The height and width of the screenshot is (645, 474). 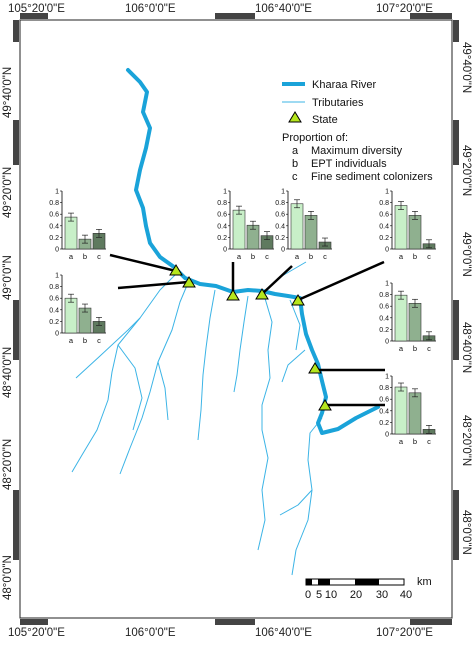 What do you see at coordinates (295, 177) in the screenshot?
I see `legend-key-c: c` at bounding box center [295, 177].